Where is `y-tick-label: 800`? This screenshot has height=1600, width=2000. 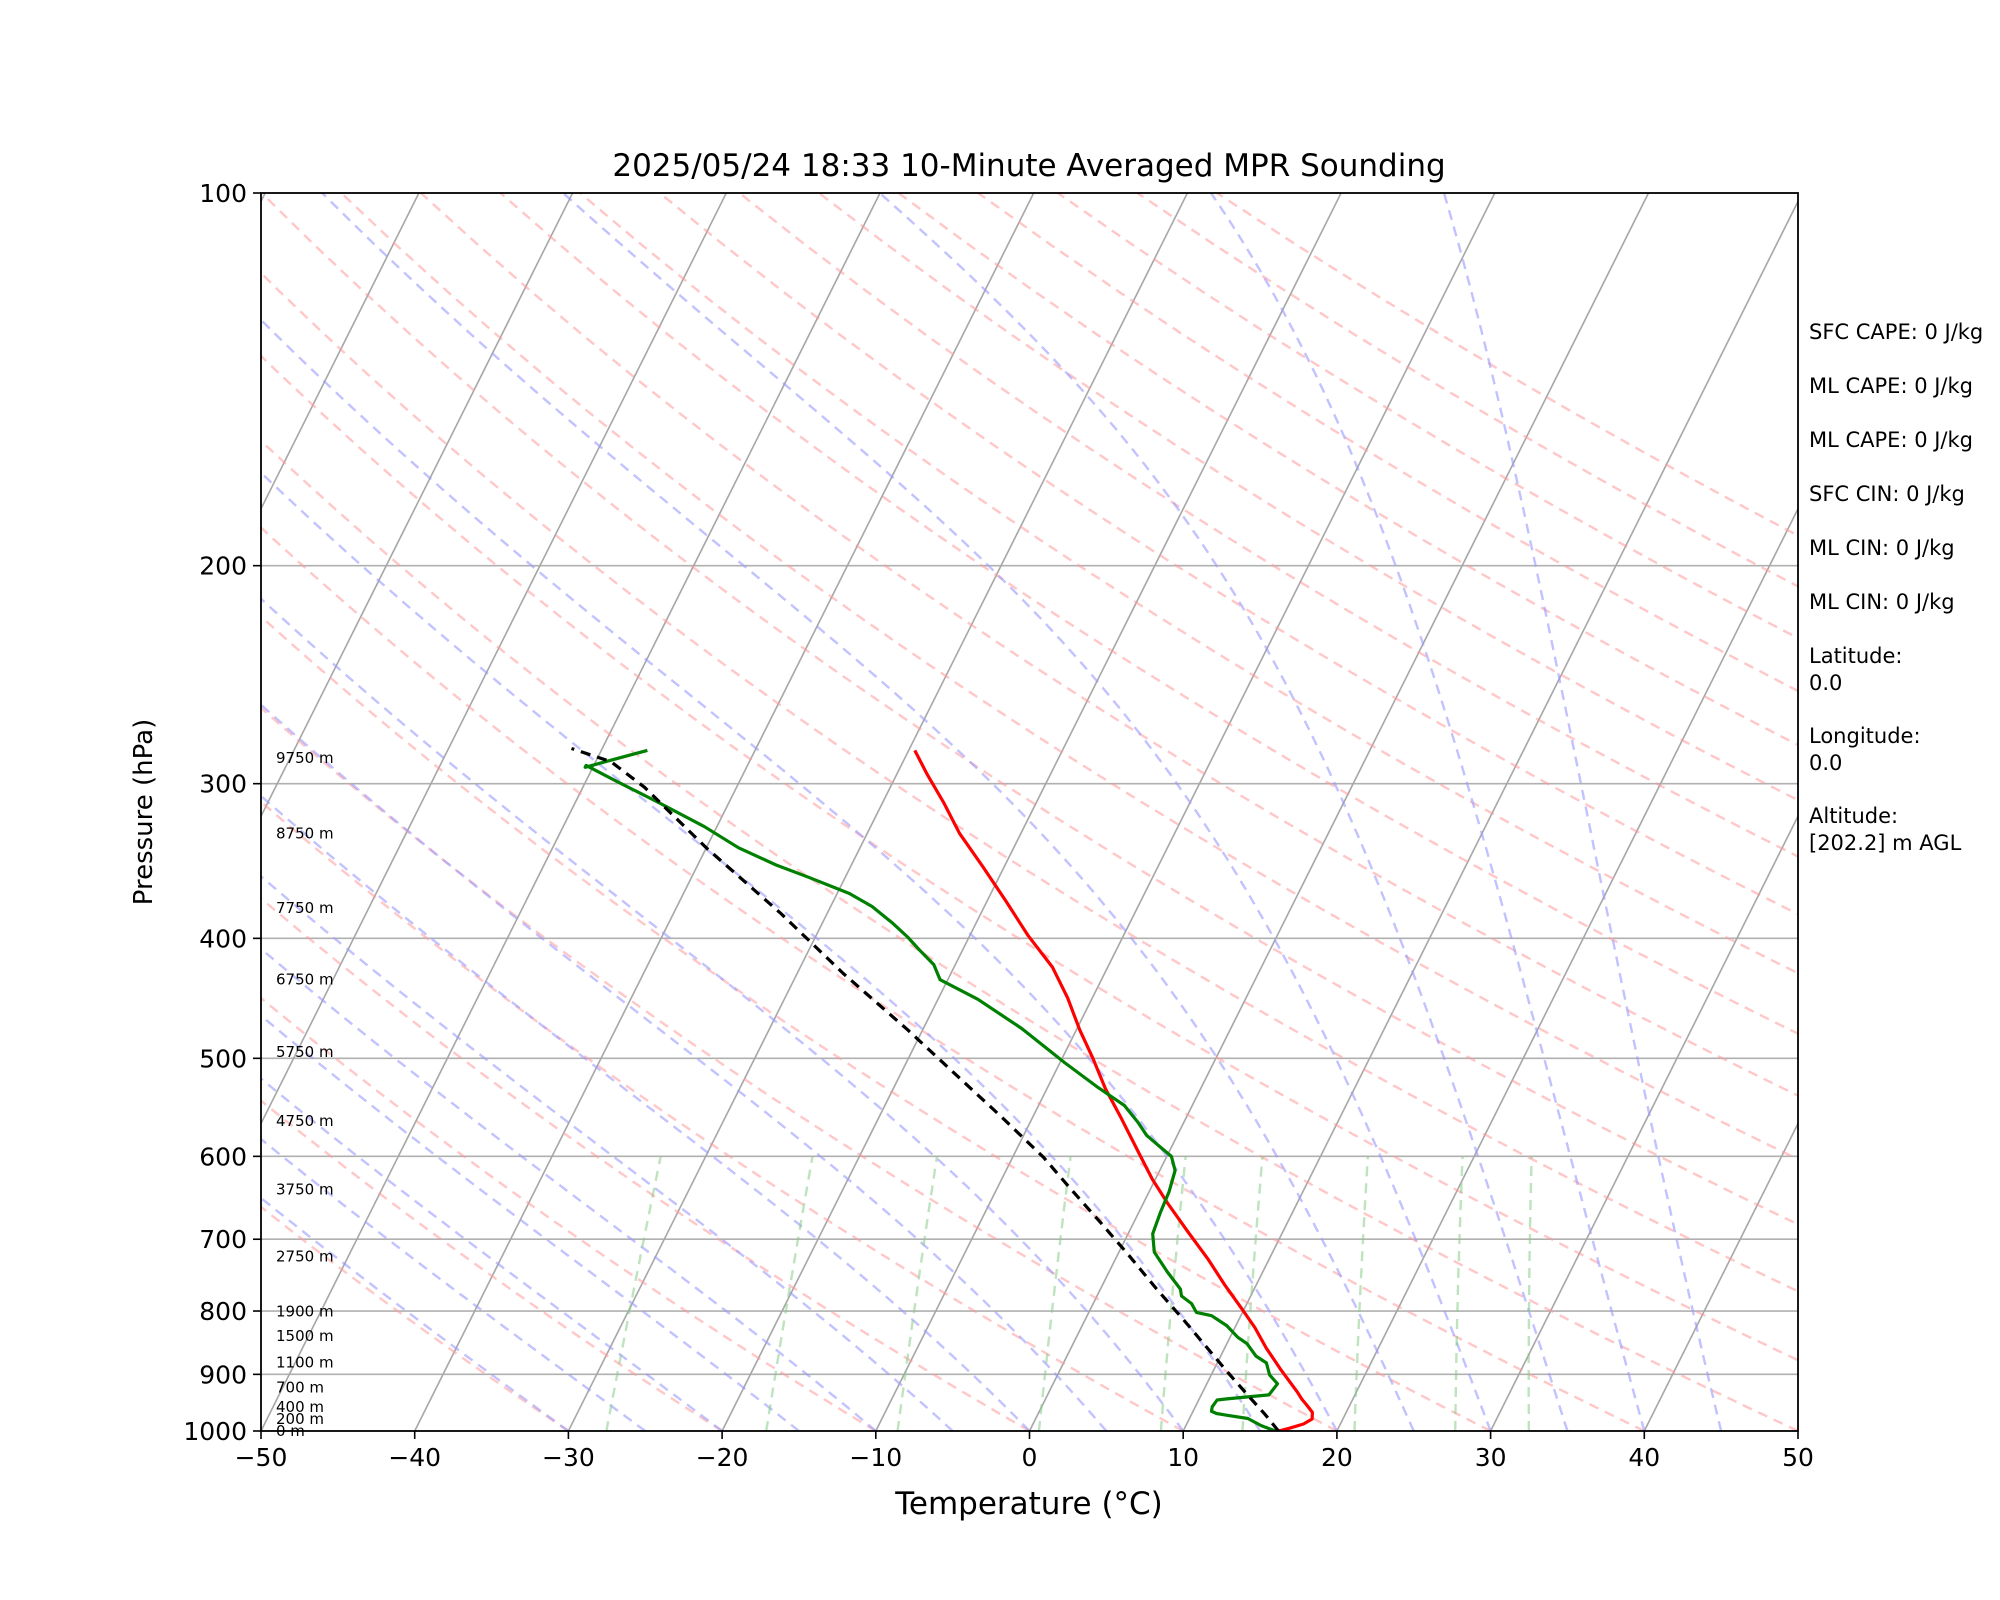 y-tick-label: 800 is located at coordinates (223, 1311).